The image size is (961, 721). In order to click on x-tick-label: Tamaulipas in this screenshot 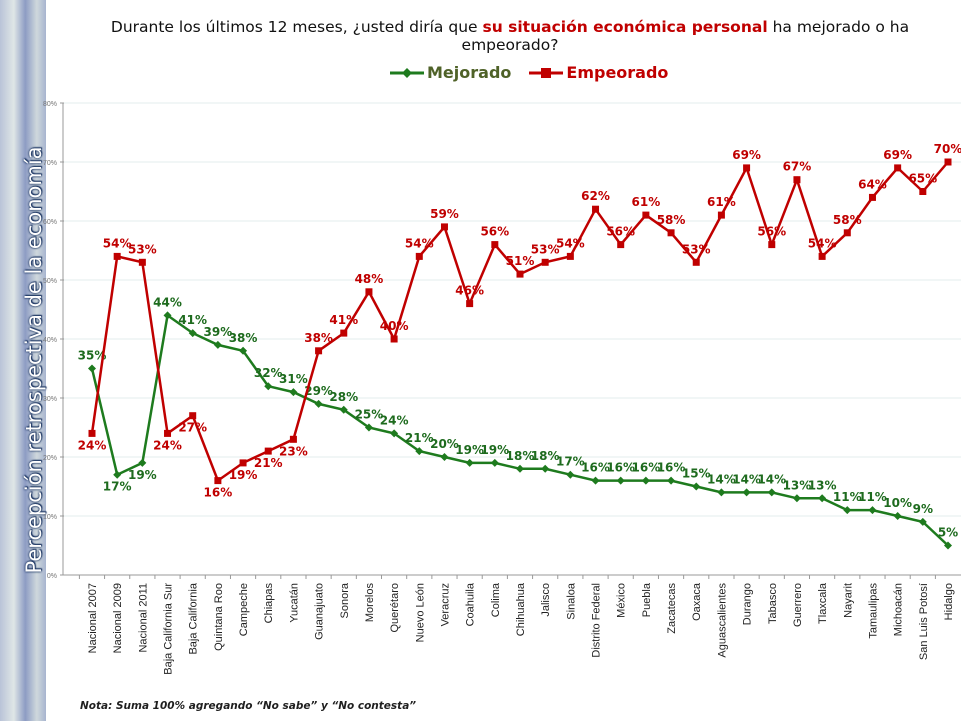, I will do `click(873, 611)`.